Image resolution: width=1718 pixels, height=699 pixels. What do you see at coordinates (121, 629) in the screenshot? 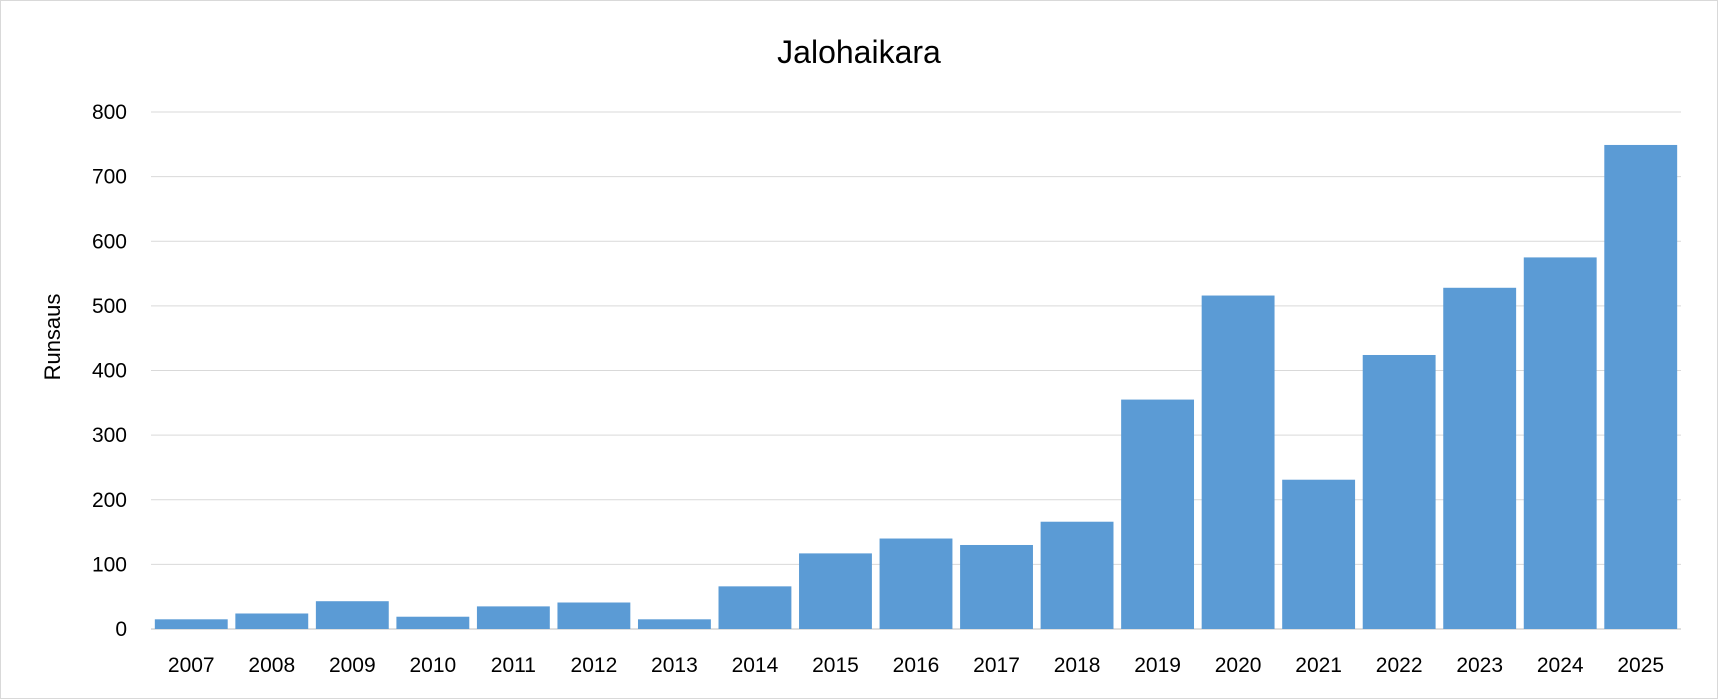
I see `y-tick-label: 0` at bounding box center [121, 629].